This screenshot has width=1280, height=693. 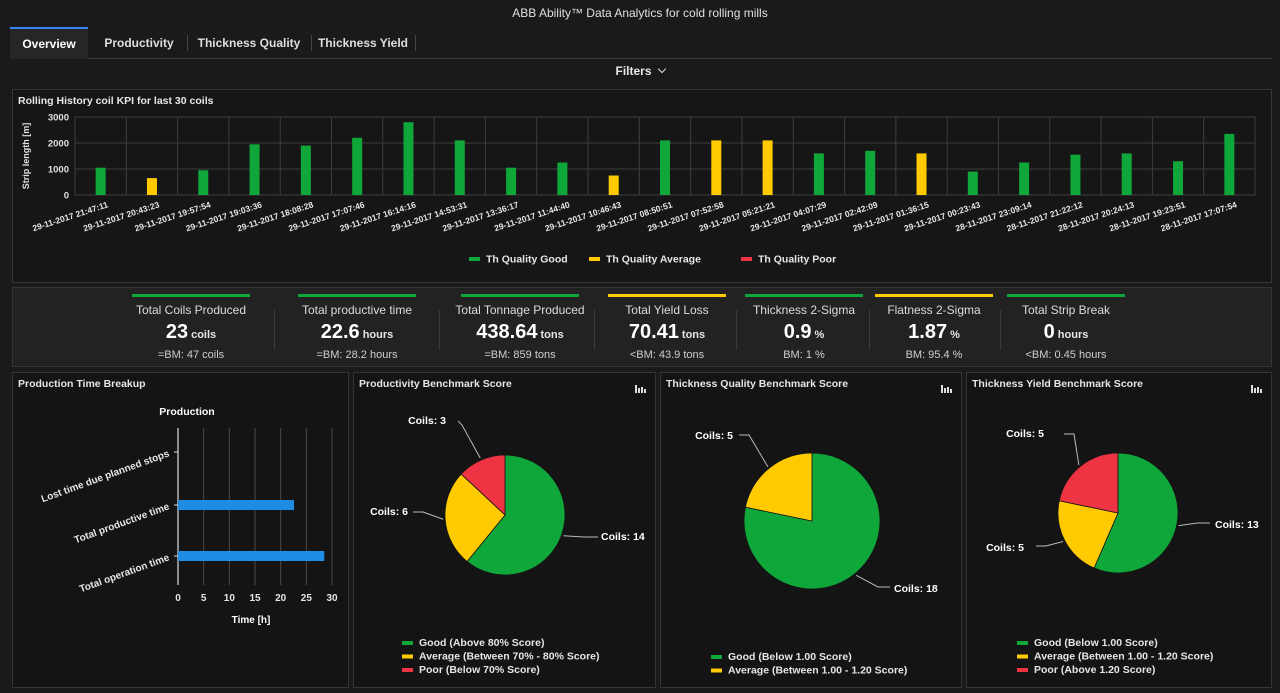 I want to click on y-tick-label: 3000, so click(x=58, y=118).